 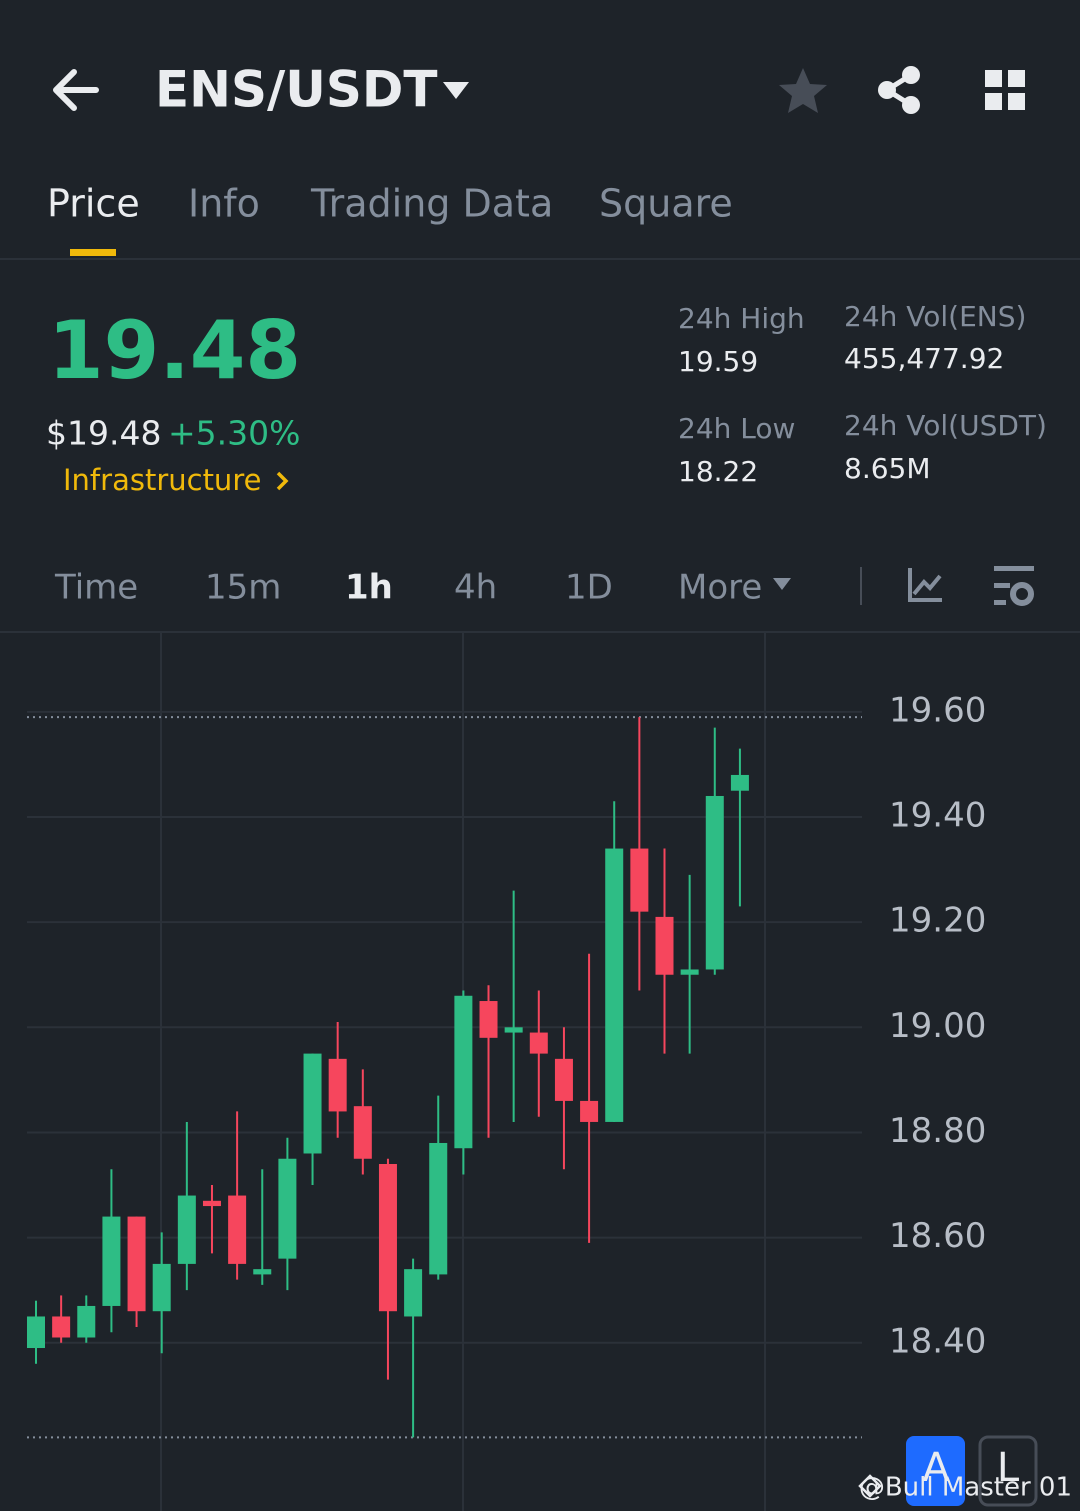 I want to click on interval: More, so click(x=720, y=588).